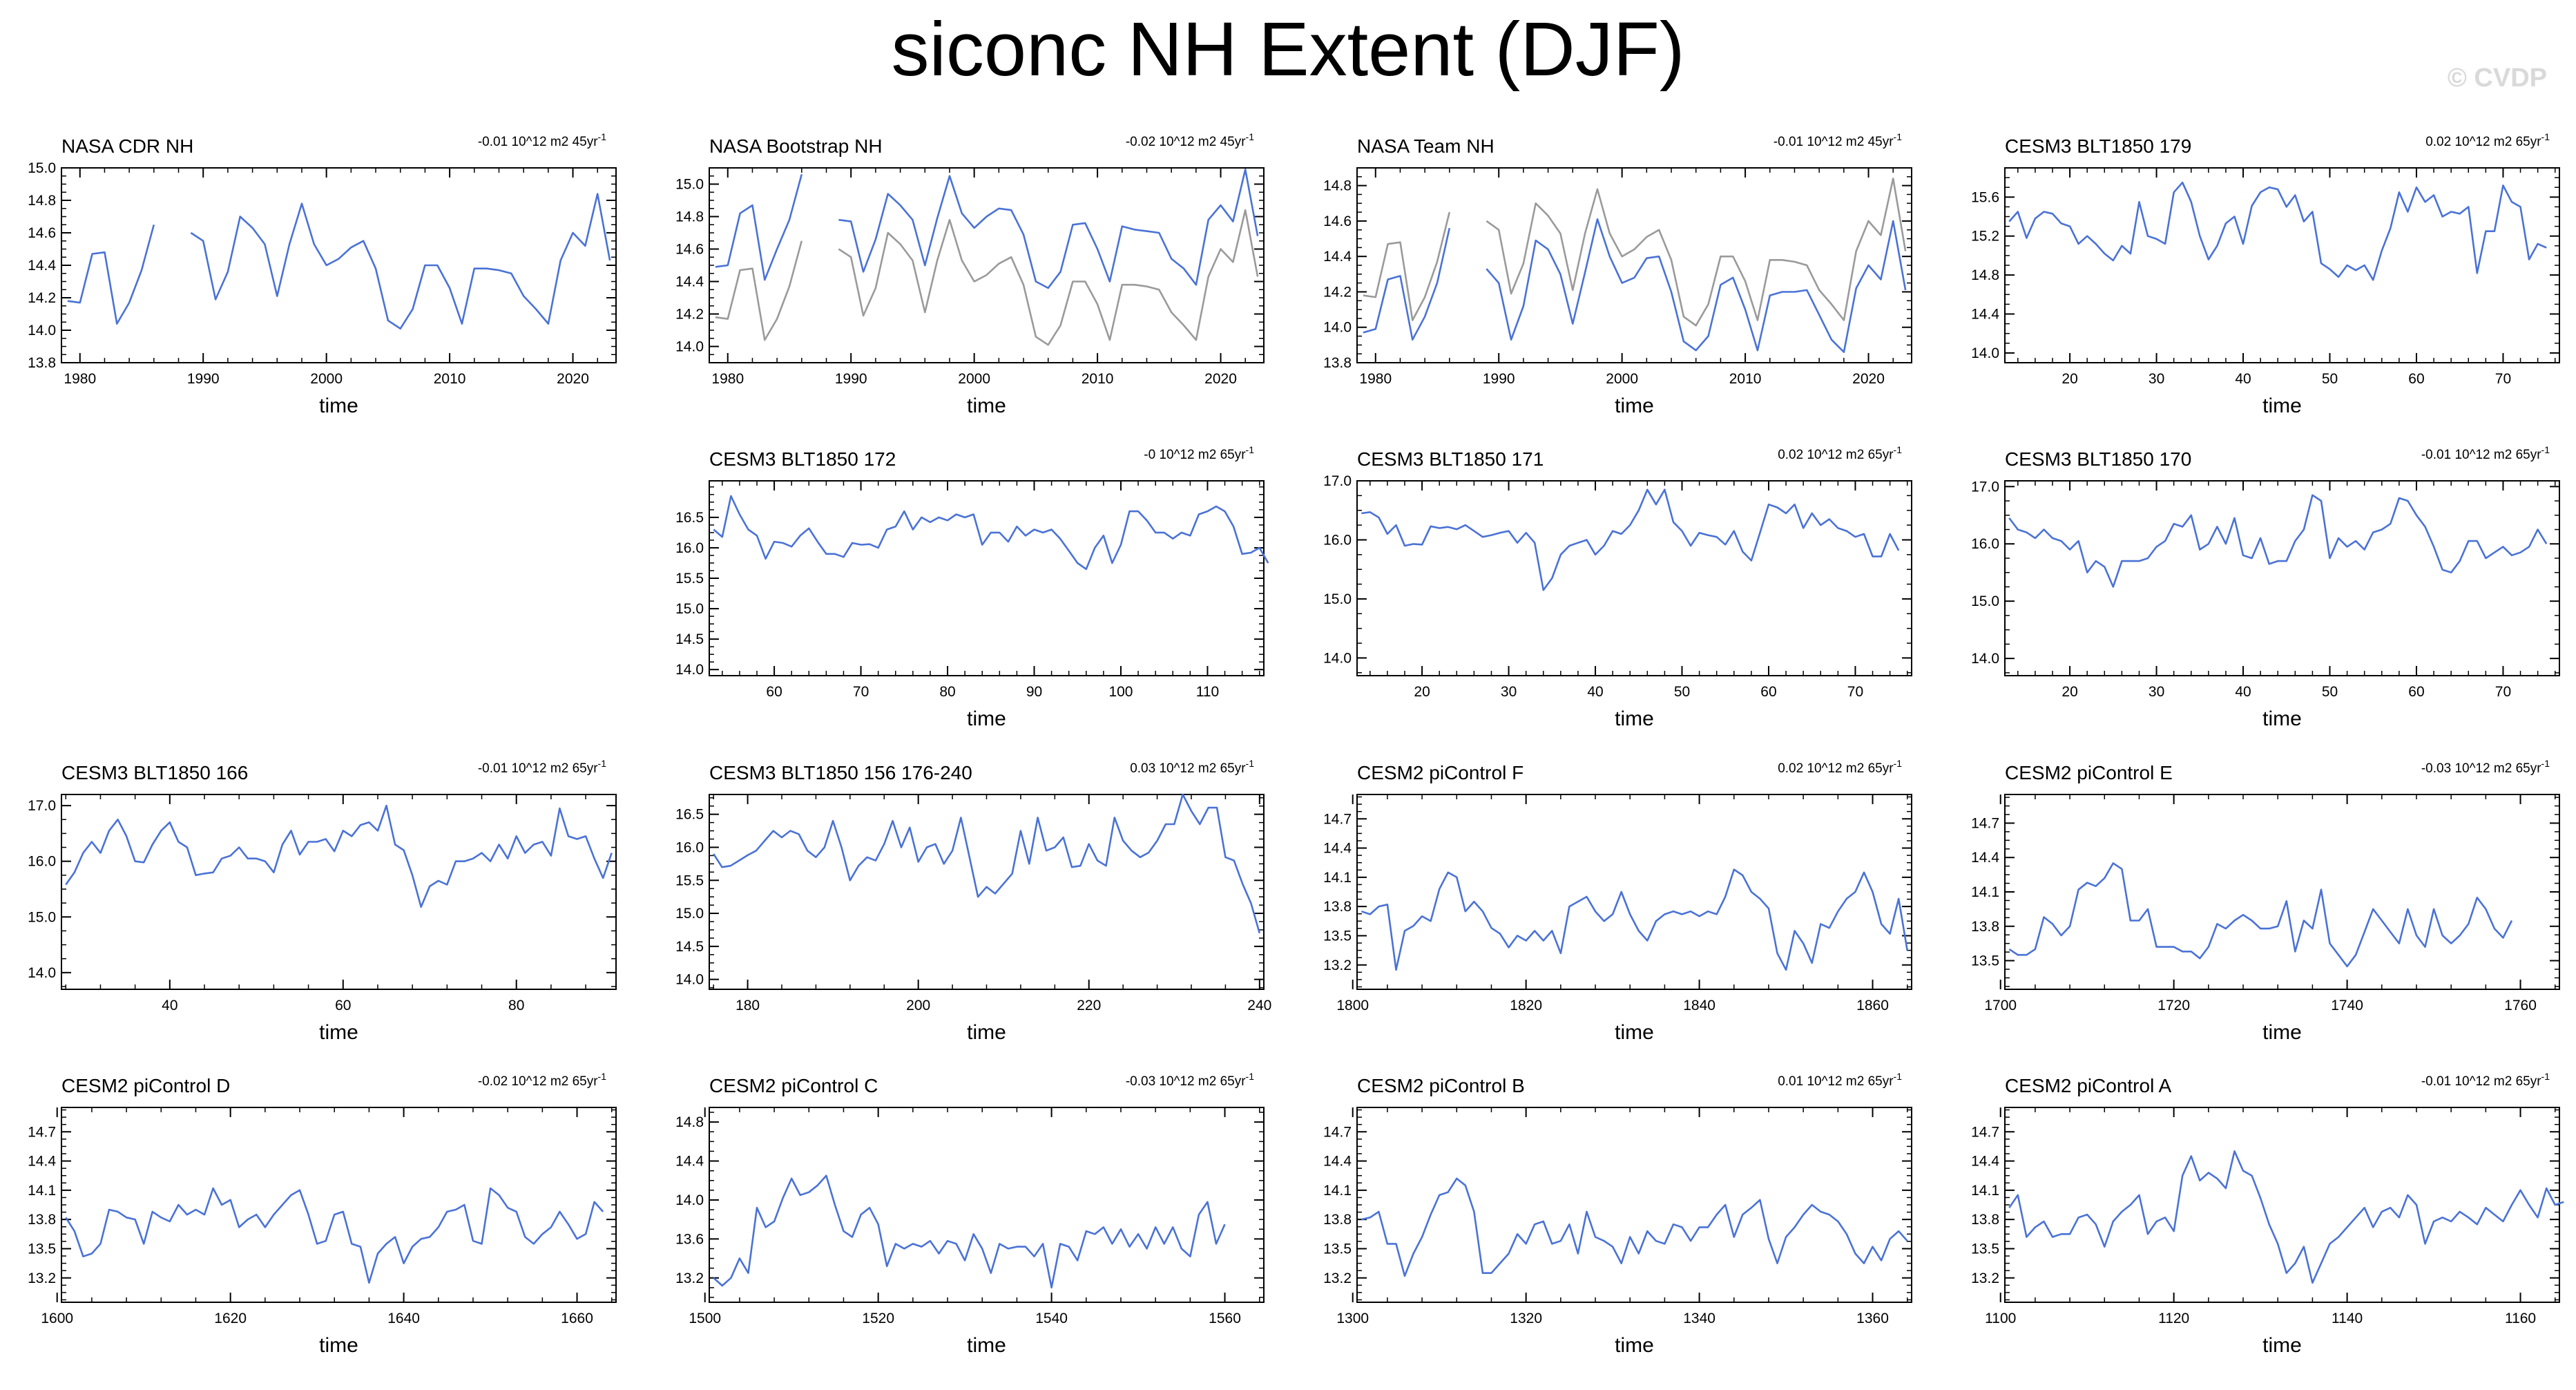 The image size is (2576, 1390). Describe the element at coordinates (2173, 1005) in the screenshot. I see `x-tick-label: 1720` at that location.